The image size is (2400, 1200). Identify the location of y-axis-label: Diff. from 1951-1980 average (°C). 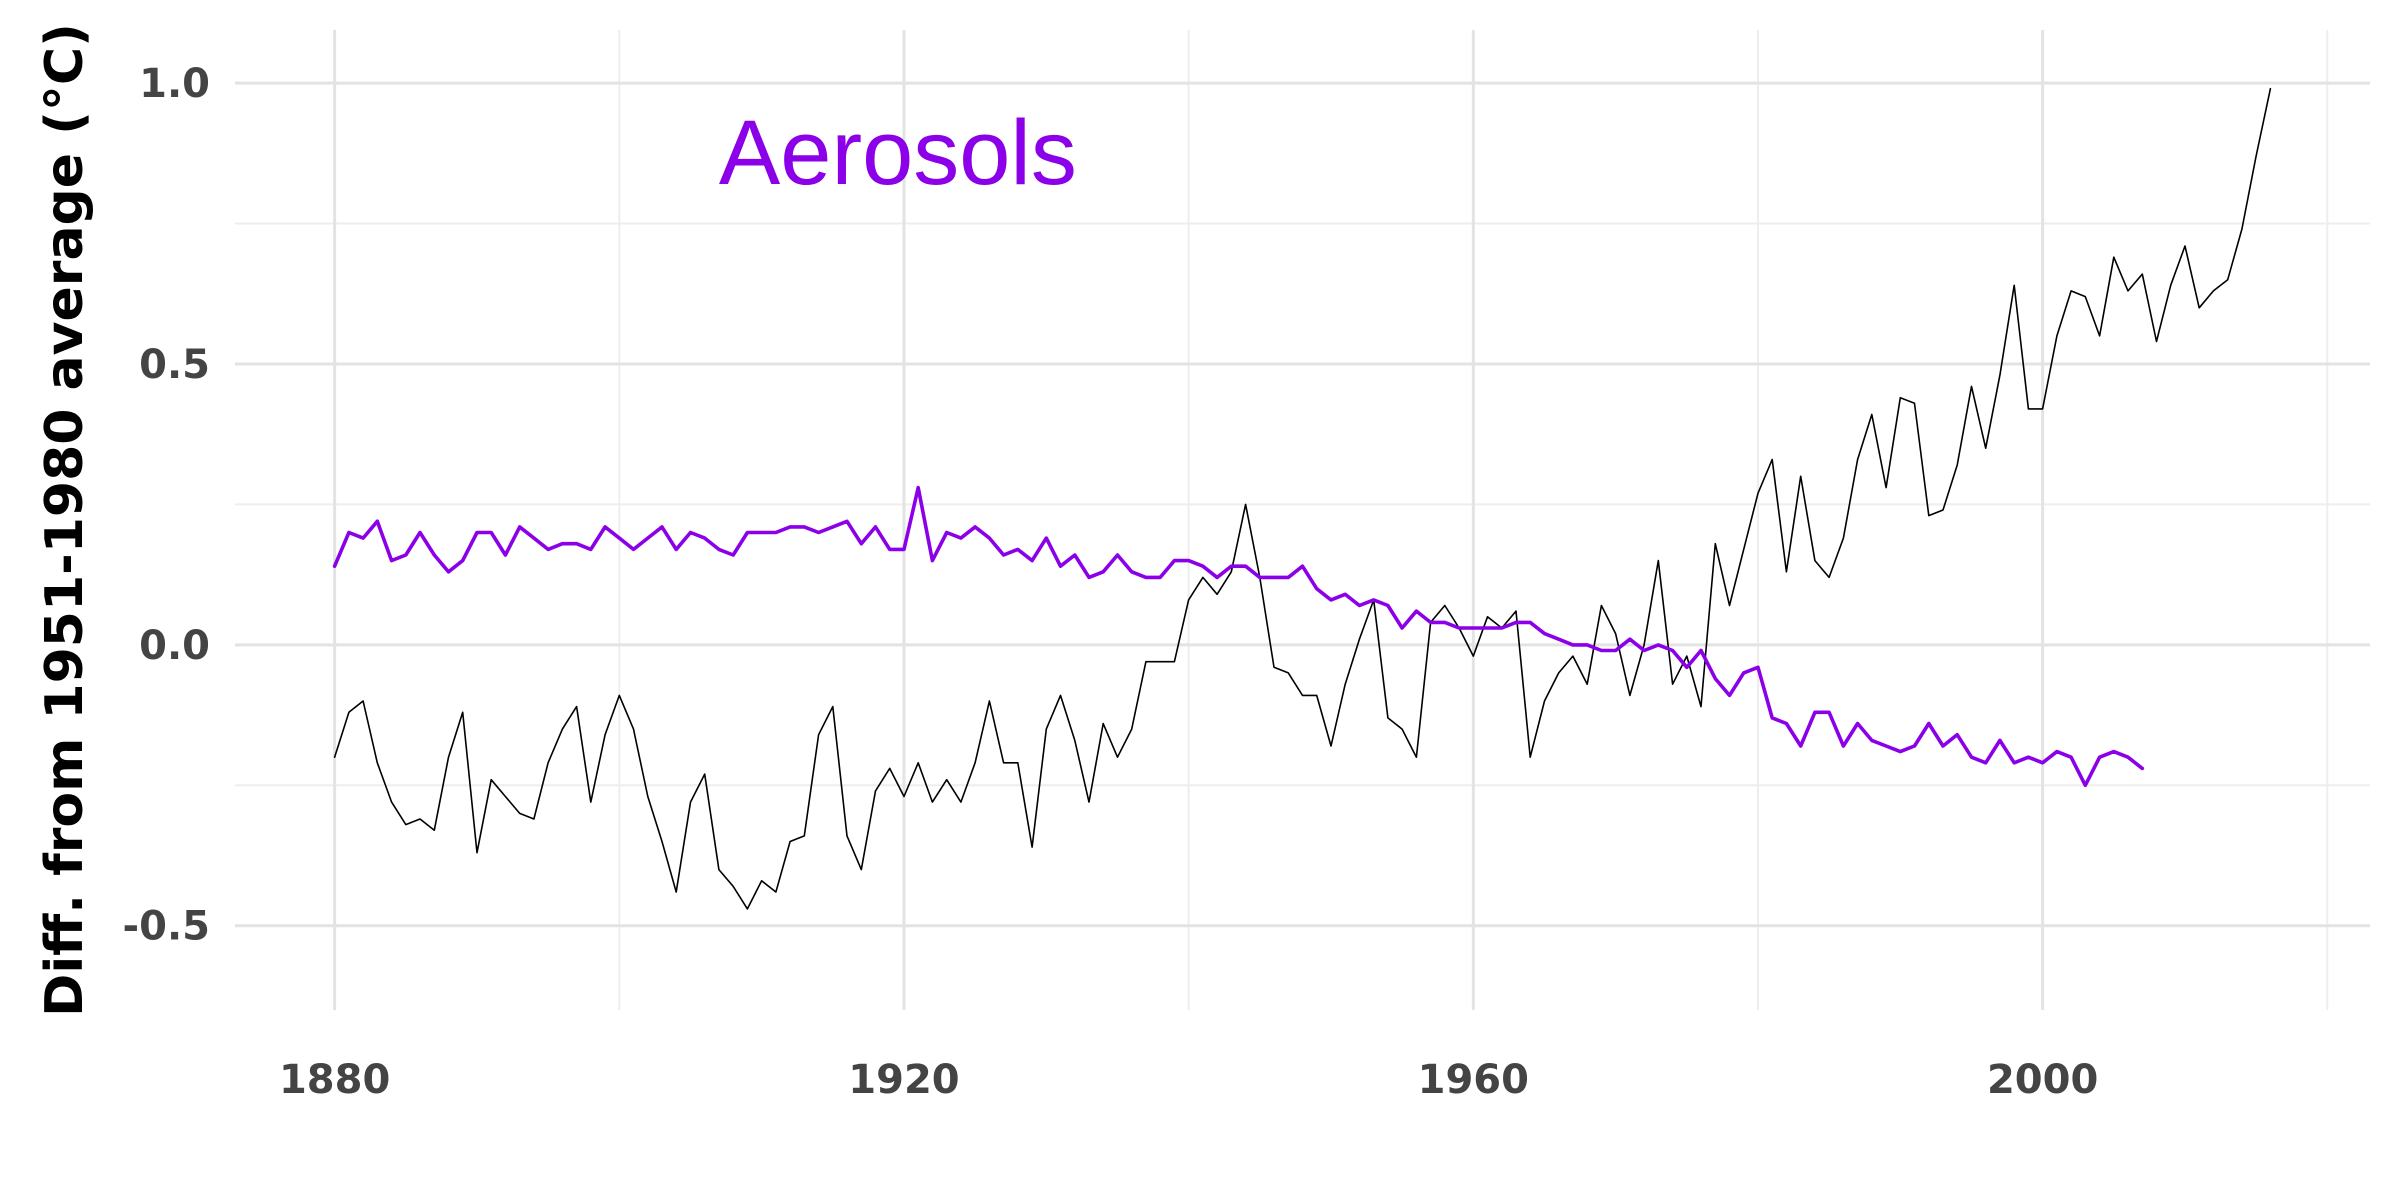
(65, 520).